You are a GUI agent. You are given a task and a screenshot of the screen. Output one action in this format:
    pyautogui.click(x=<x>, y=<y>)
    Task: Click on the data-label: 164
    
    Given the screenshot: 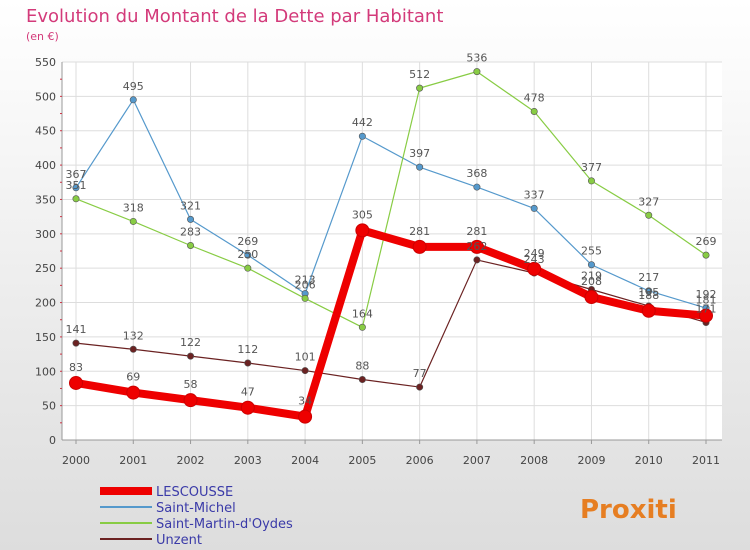 What is the action you would take?
    pyautogui.click(x=362, y=313)
    